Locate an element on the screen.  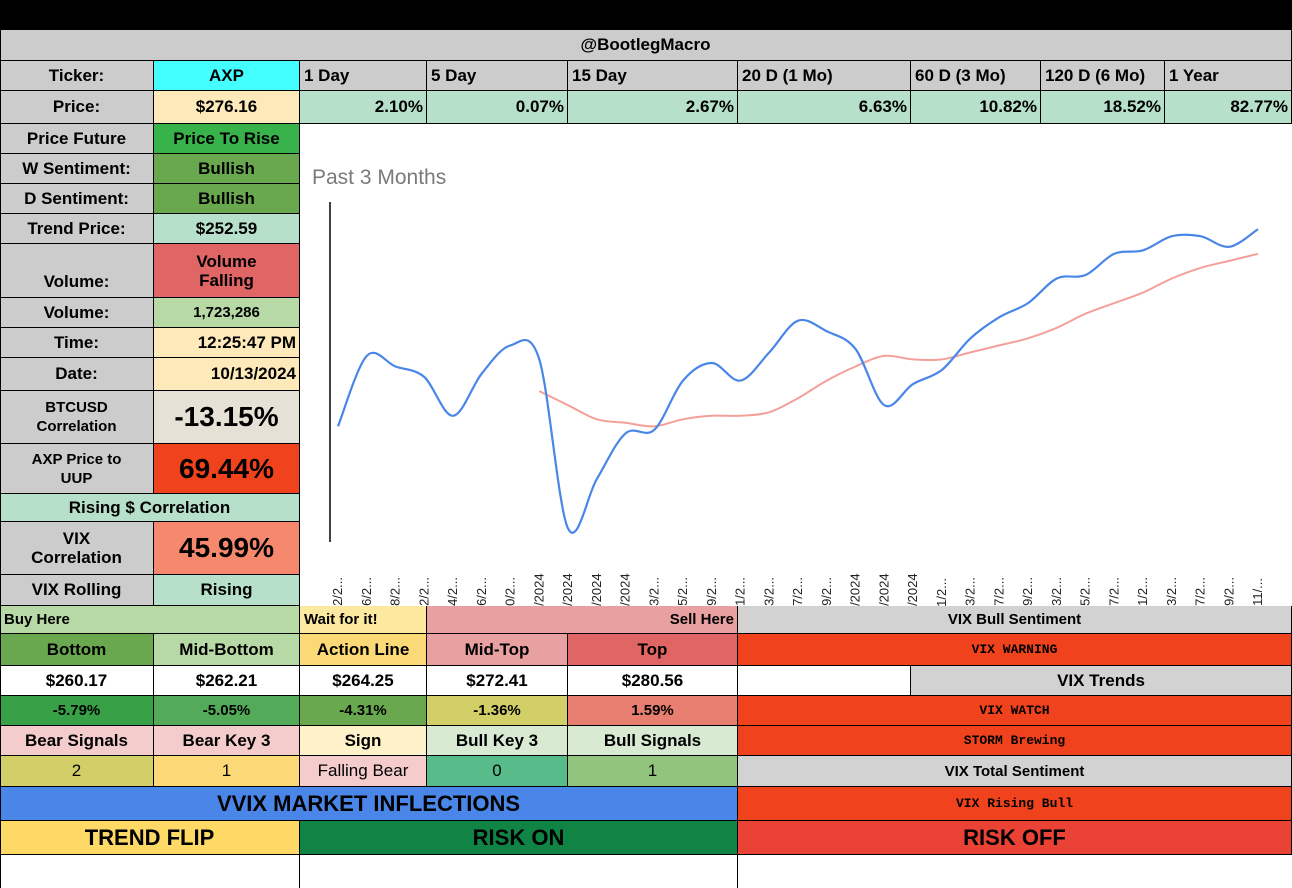
price-future-value: Price To Rise is located at coordinates (227, 139).